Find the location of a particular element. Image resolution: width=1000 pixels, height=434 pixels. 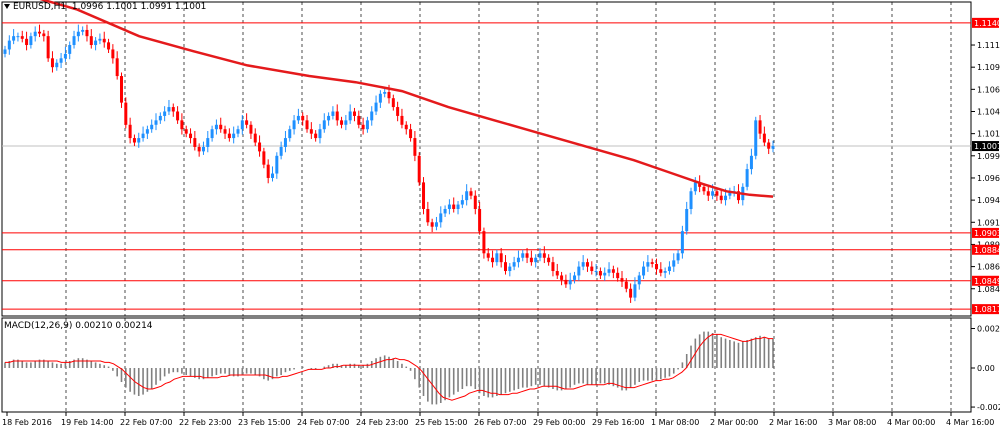

symbol-label: EURUSD,H1 is located at coordinates (40, 7).